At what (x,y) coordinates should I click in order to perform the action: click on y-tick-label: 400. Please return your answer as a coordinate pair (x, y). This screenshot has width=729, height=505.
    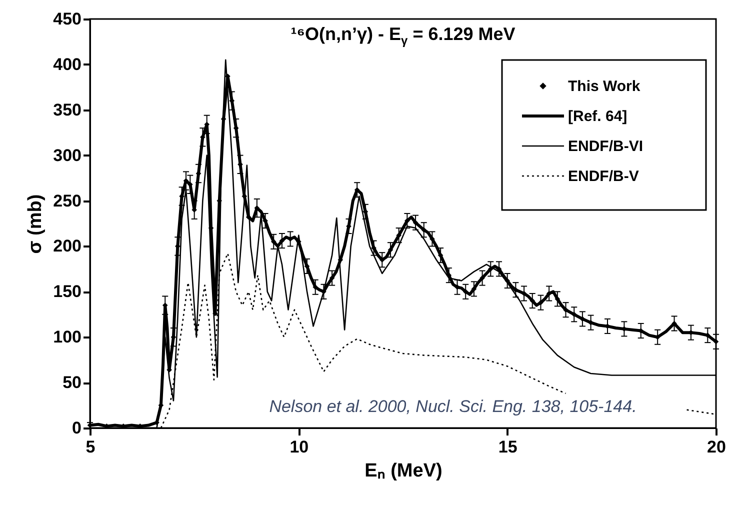
    Looking at the image, I should click on (67, 64).